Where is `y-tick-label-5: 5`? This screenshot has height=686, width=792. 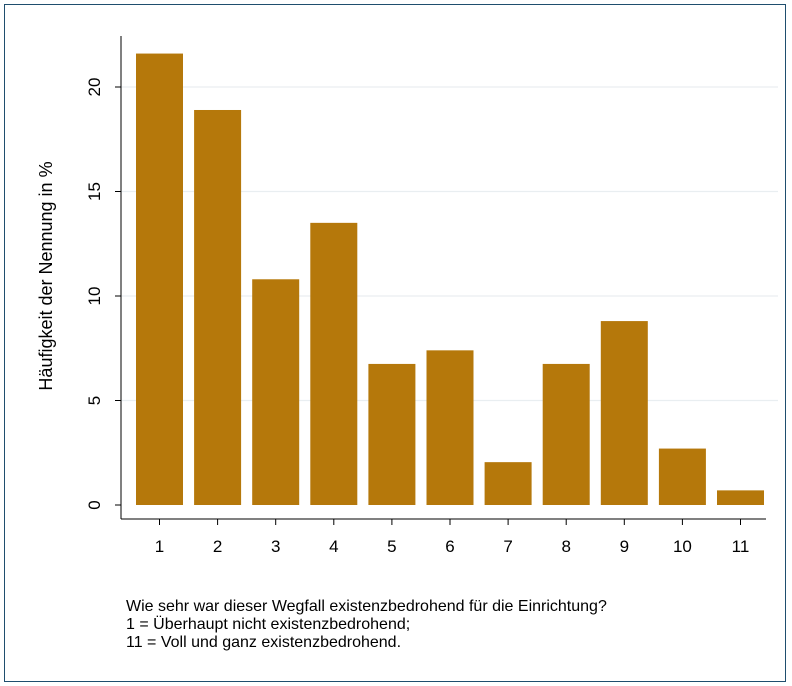
y-tick-label-5: 5 is located at coordinates (94, 400).